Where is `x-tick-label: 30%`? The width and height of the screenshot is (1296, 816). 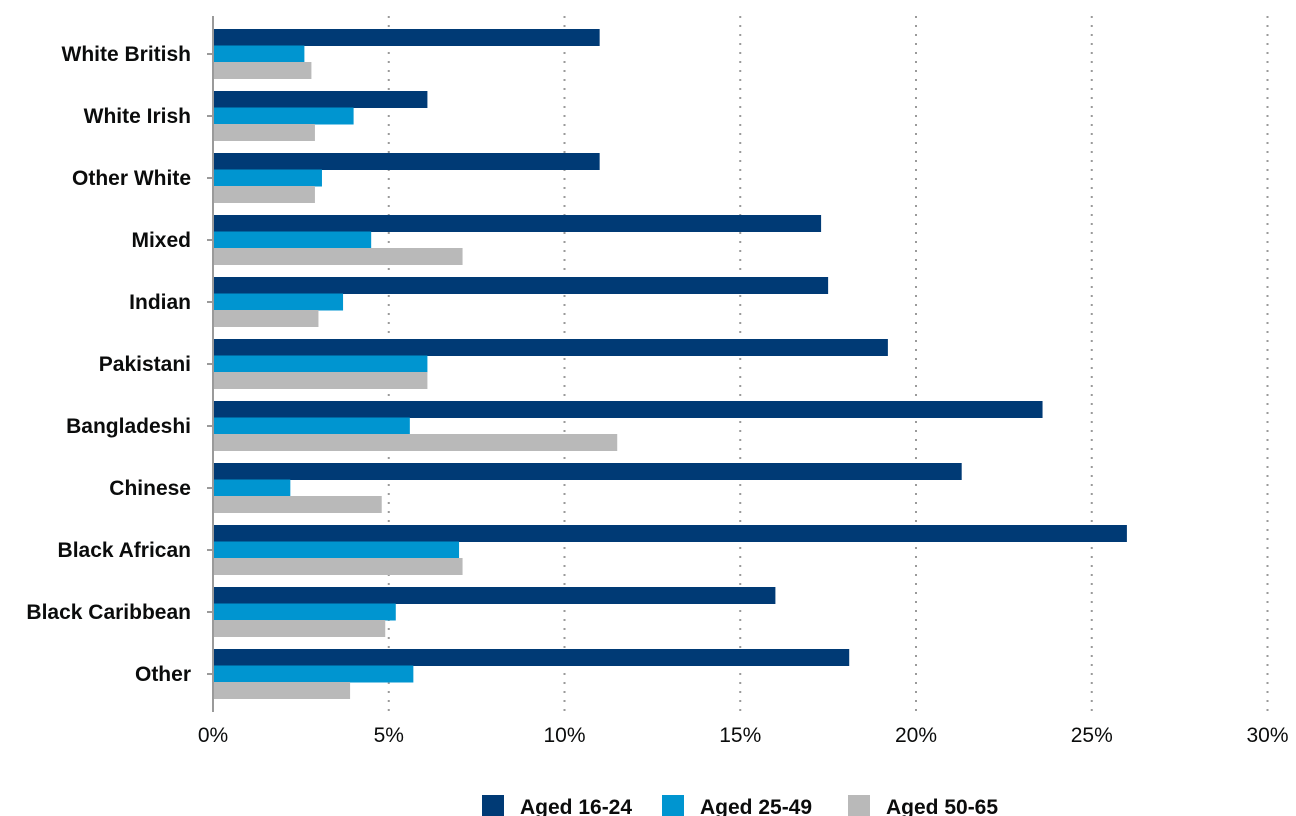
x-tick-label: 30% is located at coordinates (1267, 735).